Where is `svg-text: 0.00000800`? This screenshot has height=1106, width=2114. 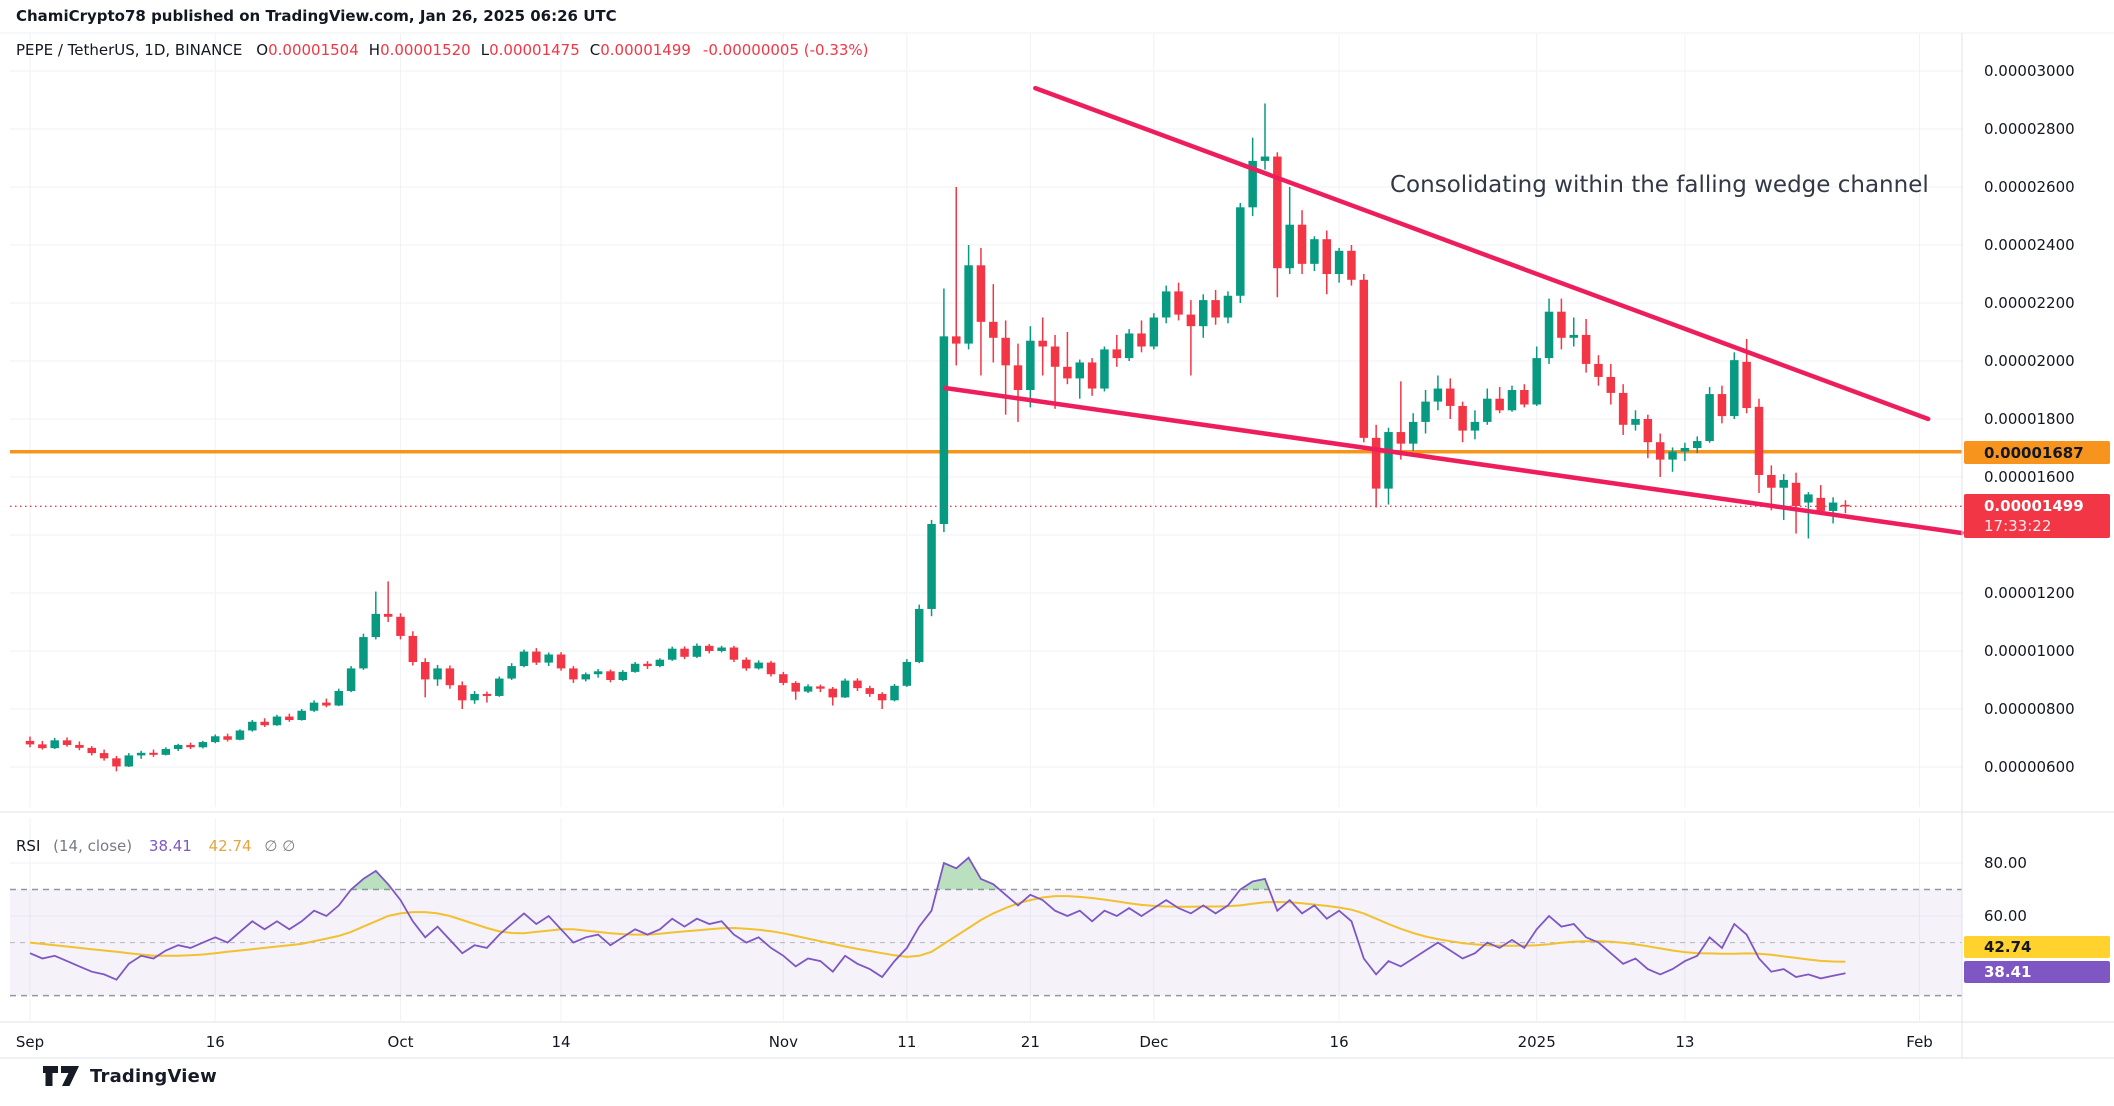 svg-text: 0.00000800 is located at coordinates (2029, 709).